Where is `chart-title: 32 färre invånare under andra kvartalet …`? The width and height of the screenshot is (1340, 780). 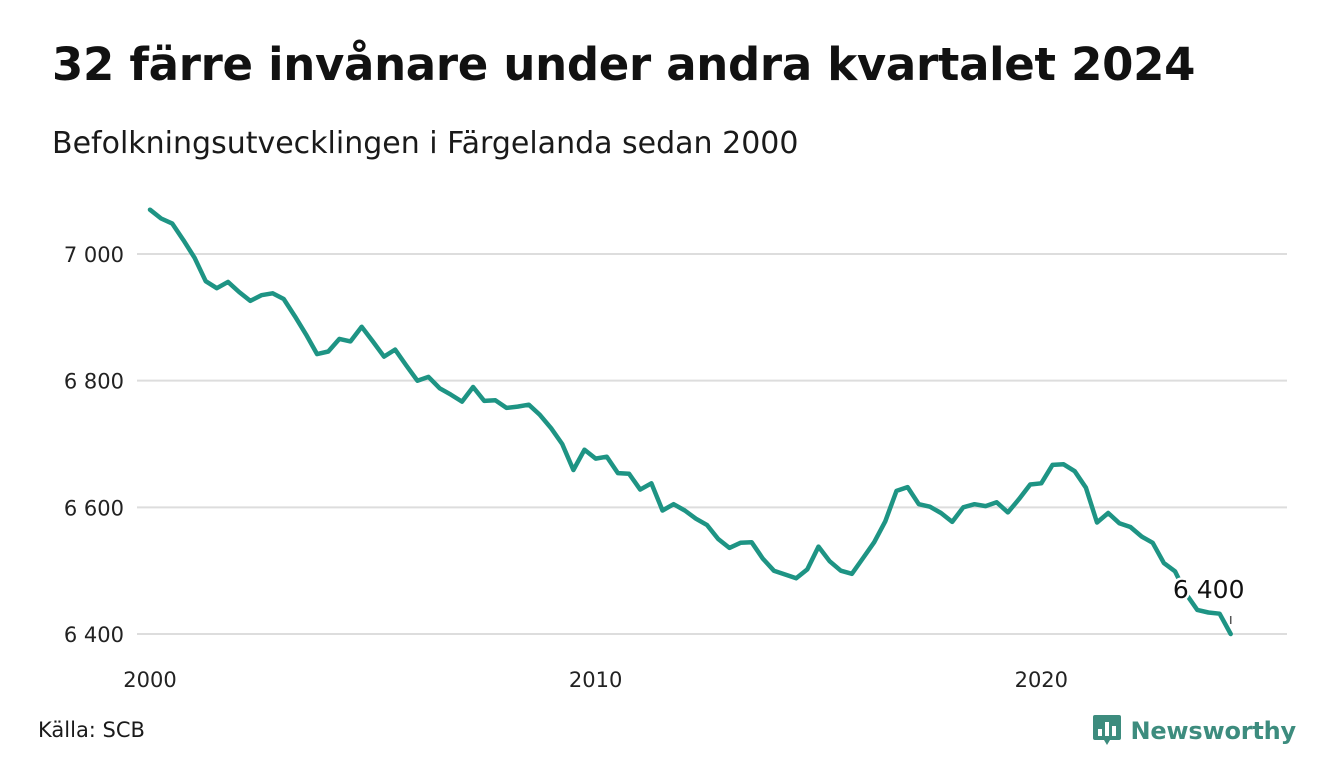 chart-title: 32 färre invånare under andra kvartalet … is located at coordinates (624, 64).